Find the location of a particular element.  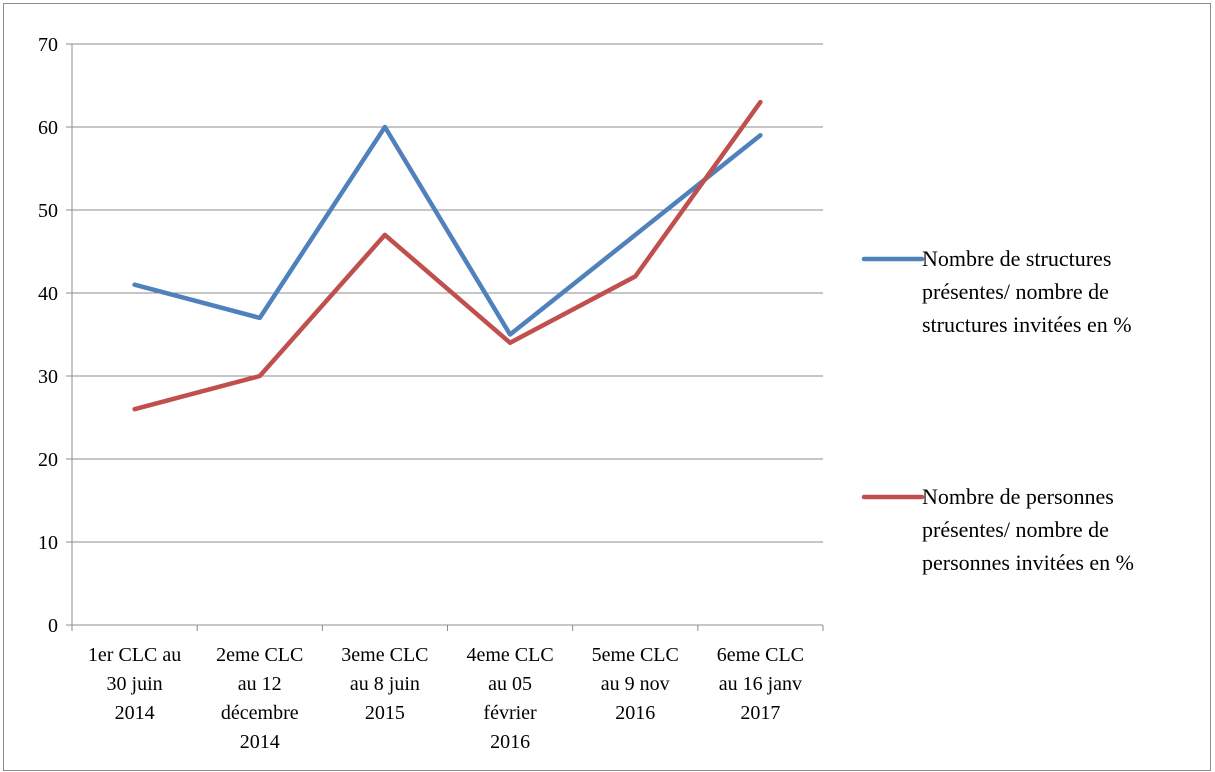

y-tick-label: 10 is located at coordinates (48, 543).